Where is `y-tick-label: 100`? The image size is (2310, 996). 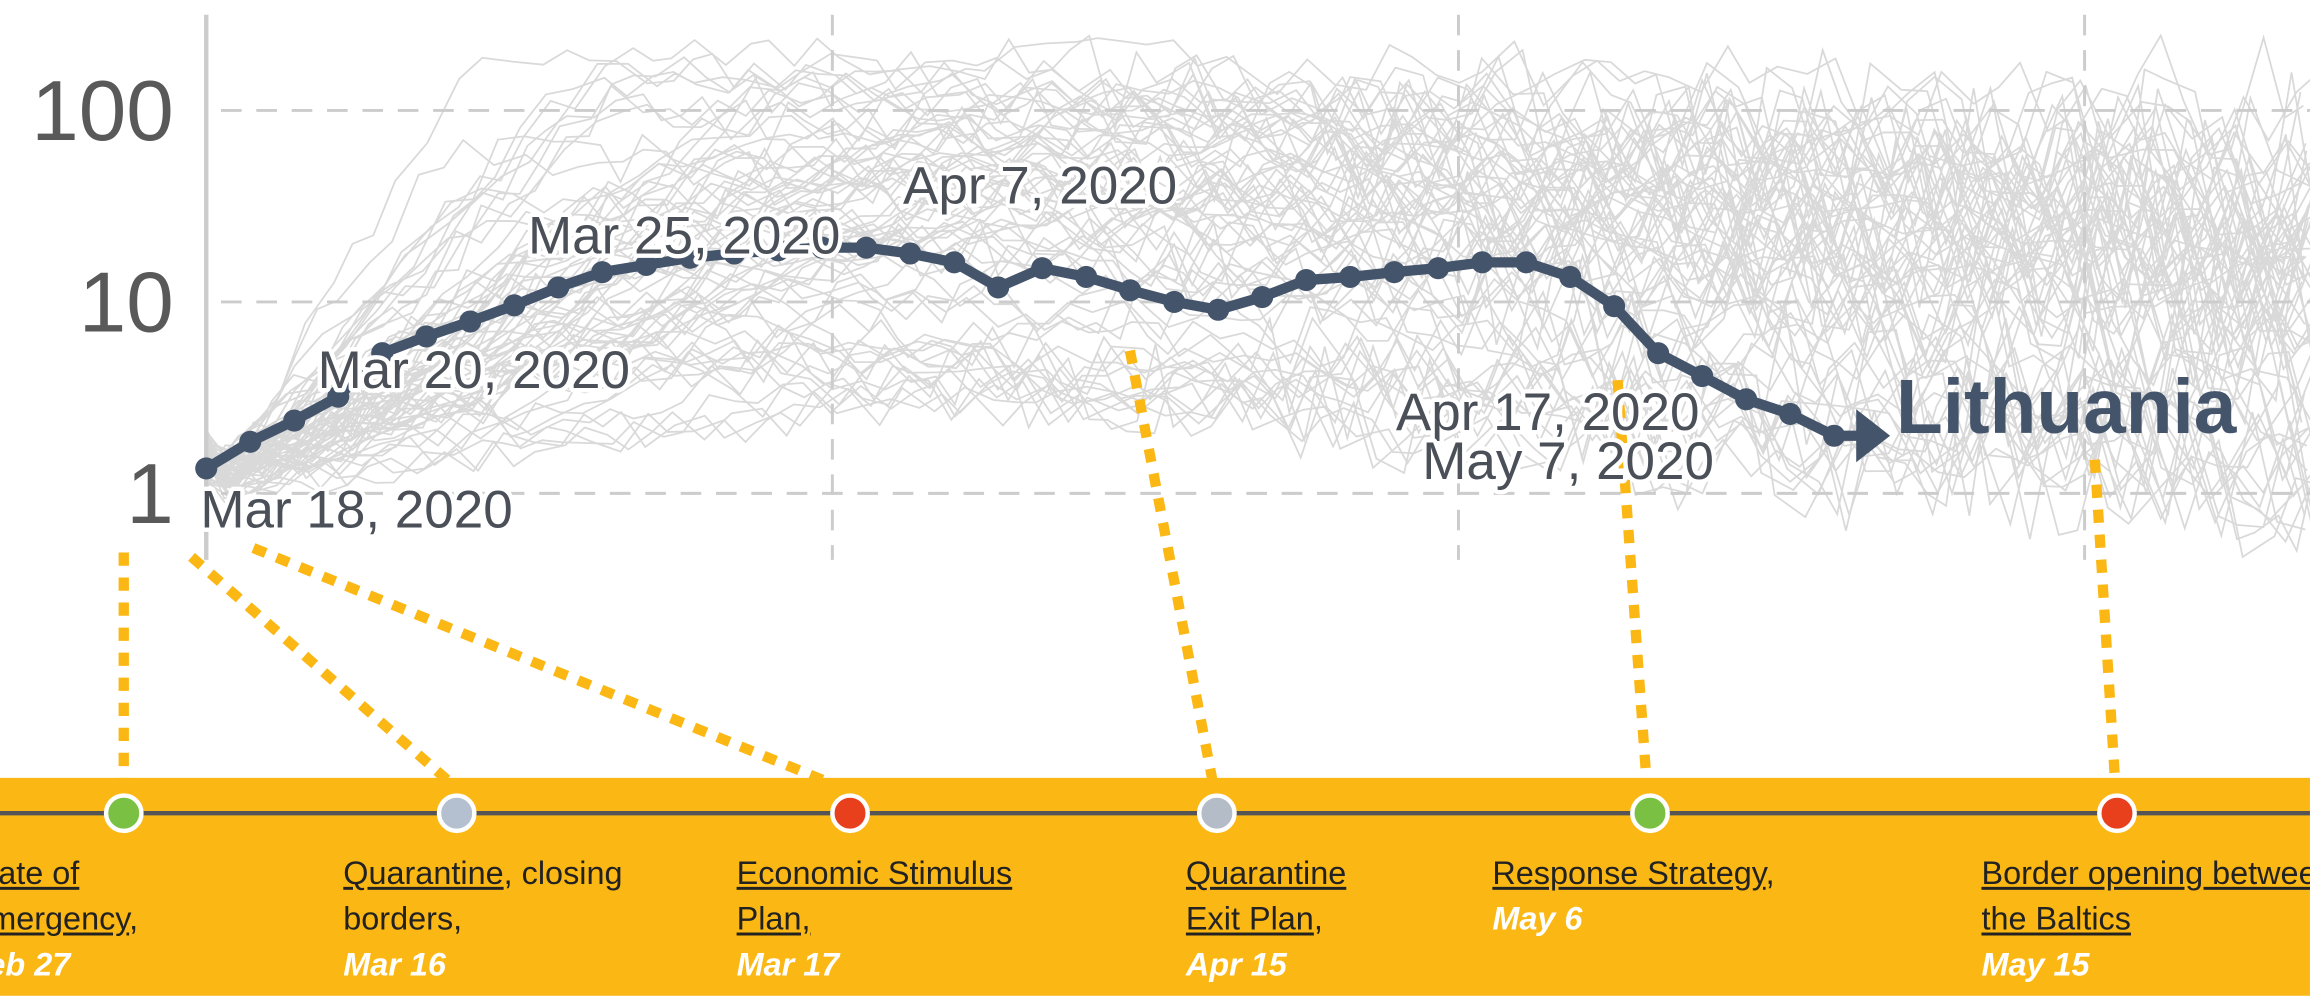 y-tick-label: 100 is located at coordinates (102, 111).